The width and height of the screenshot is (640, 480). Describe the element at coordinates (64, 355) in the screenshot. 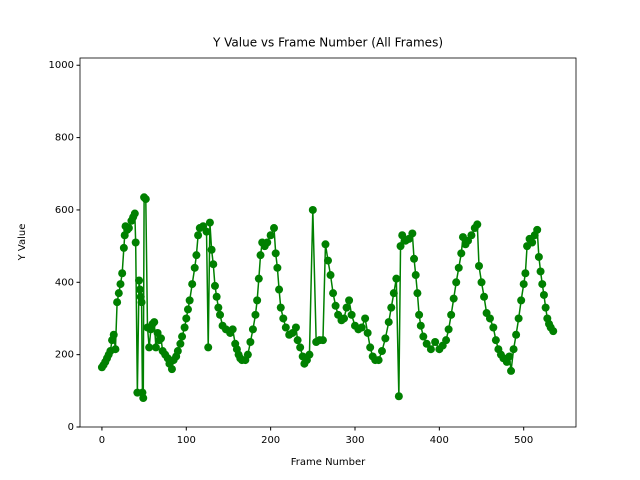

I see `y-tick-label: 200` at that location.